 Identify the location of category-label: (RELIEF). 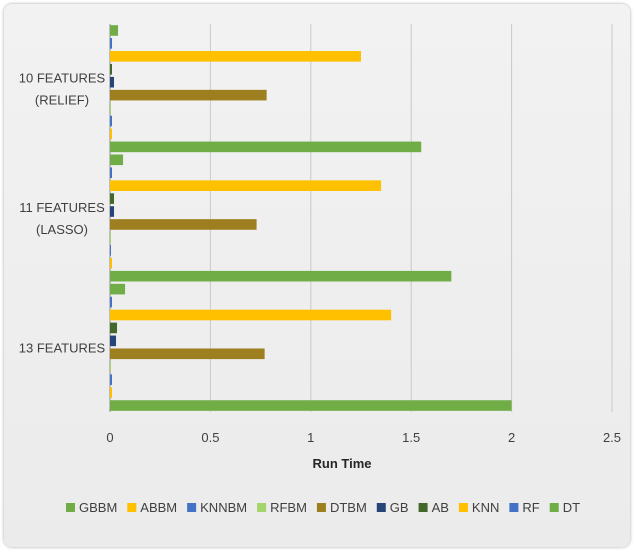
(62, 100).